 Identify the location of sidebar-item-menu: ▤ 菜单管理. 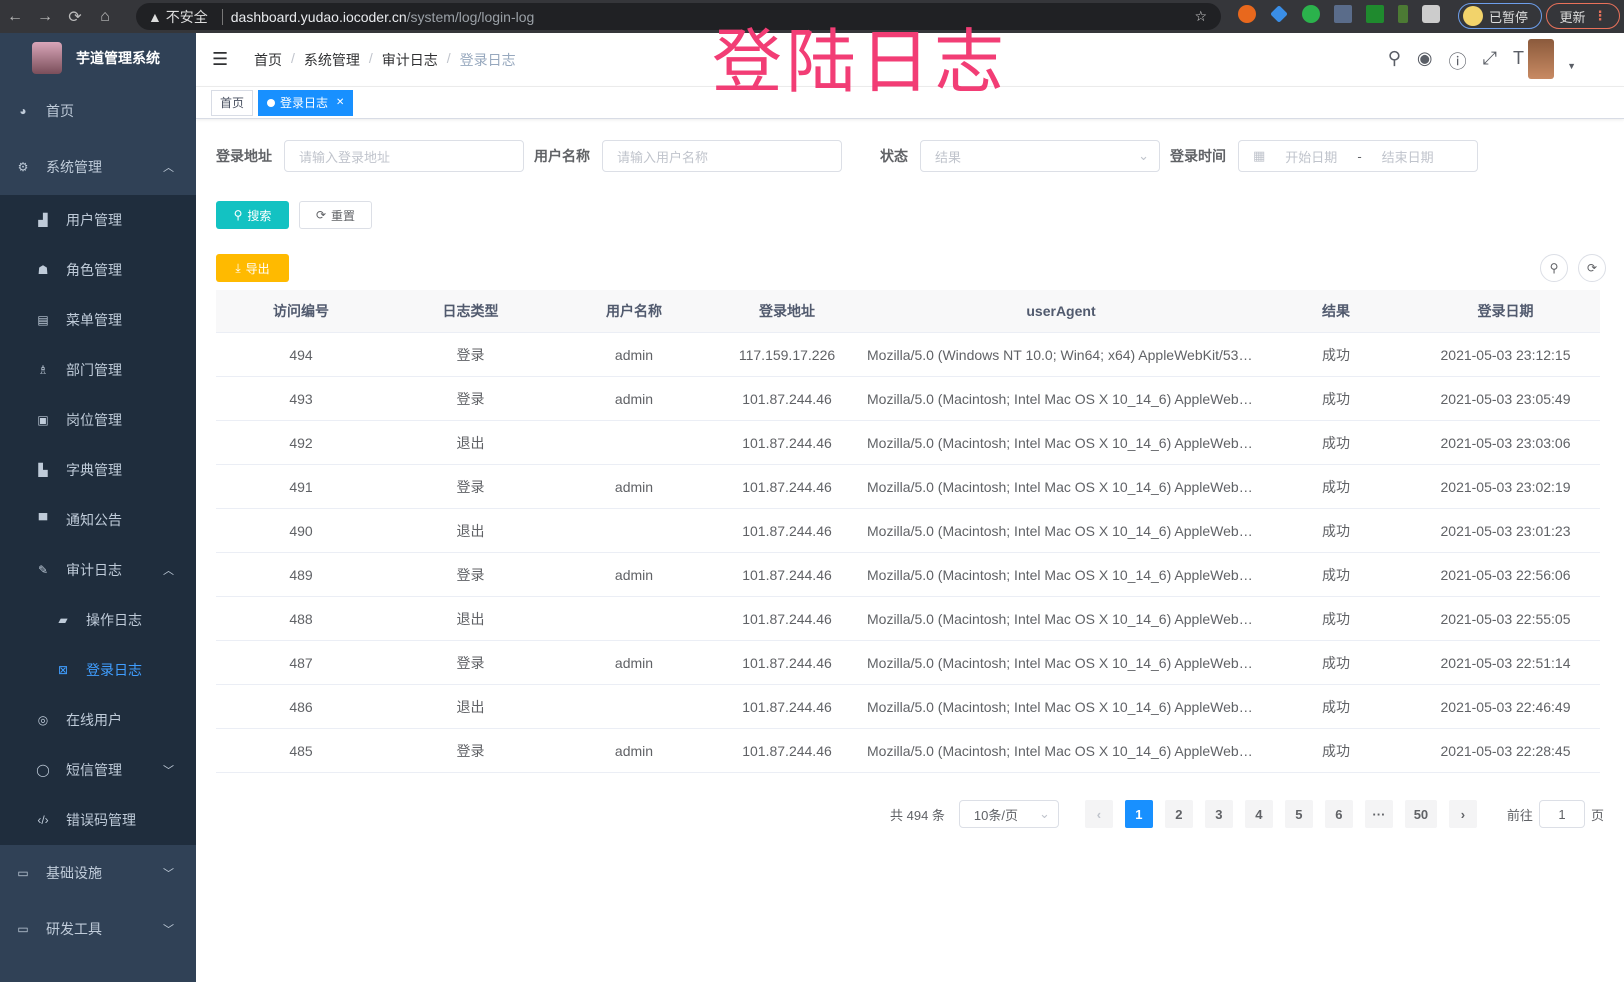
(98, 320).